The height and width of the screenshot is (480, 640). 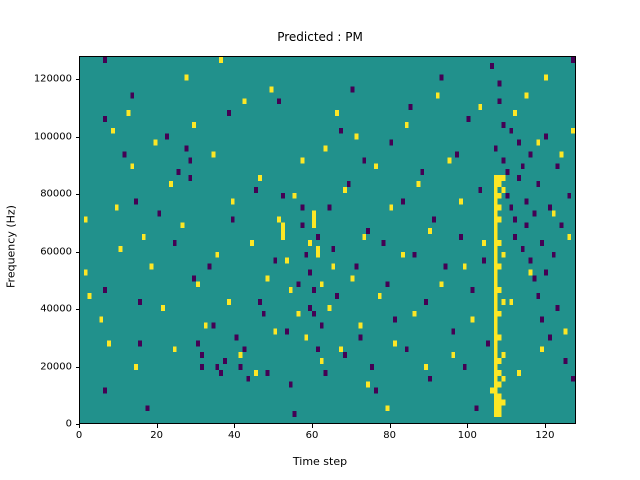 I want to click on x-tick-label: 80, so click(x=389, y=435).